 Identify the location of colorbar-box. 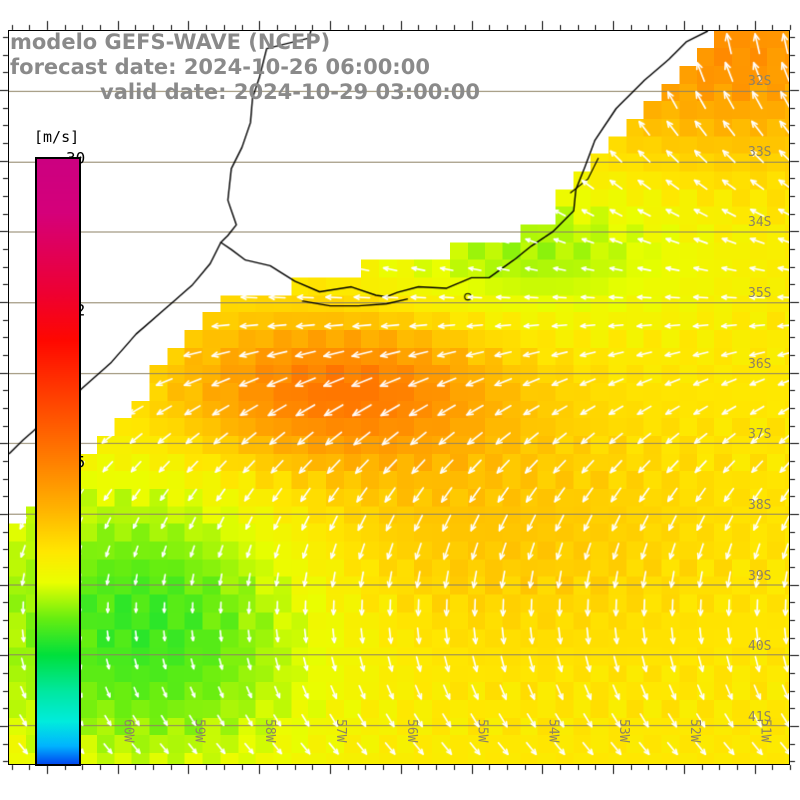
(58, 461).